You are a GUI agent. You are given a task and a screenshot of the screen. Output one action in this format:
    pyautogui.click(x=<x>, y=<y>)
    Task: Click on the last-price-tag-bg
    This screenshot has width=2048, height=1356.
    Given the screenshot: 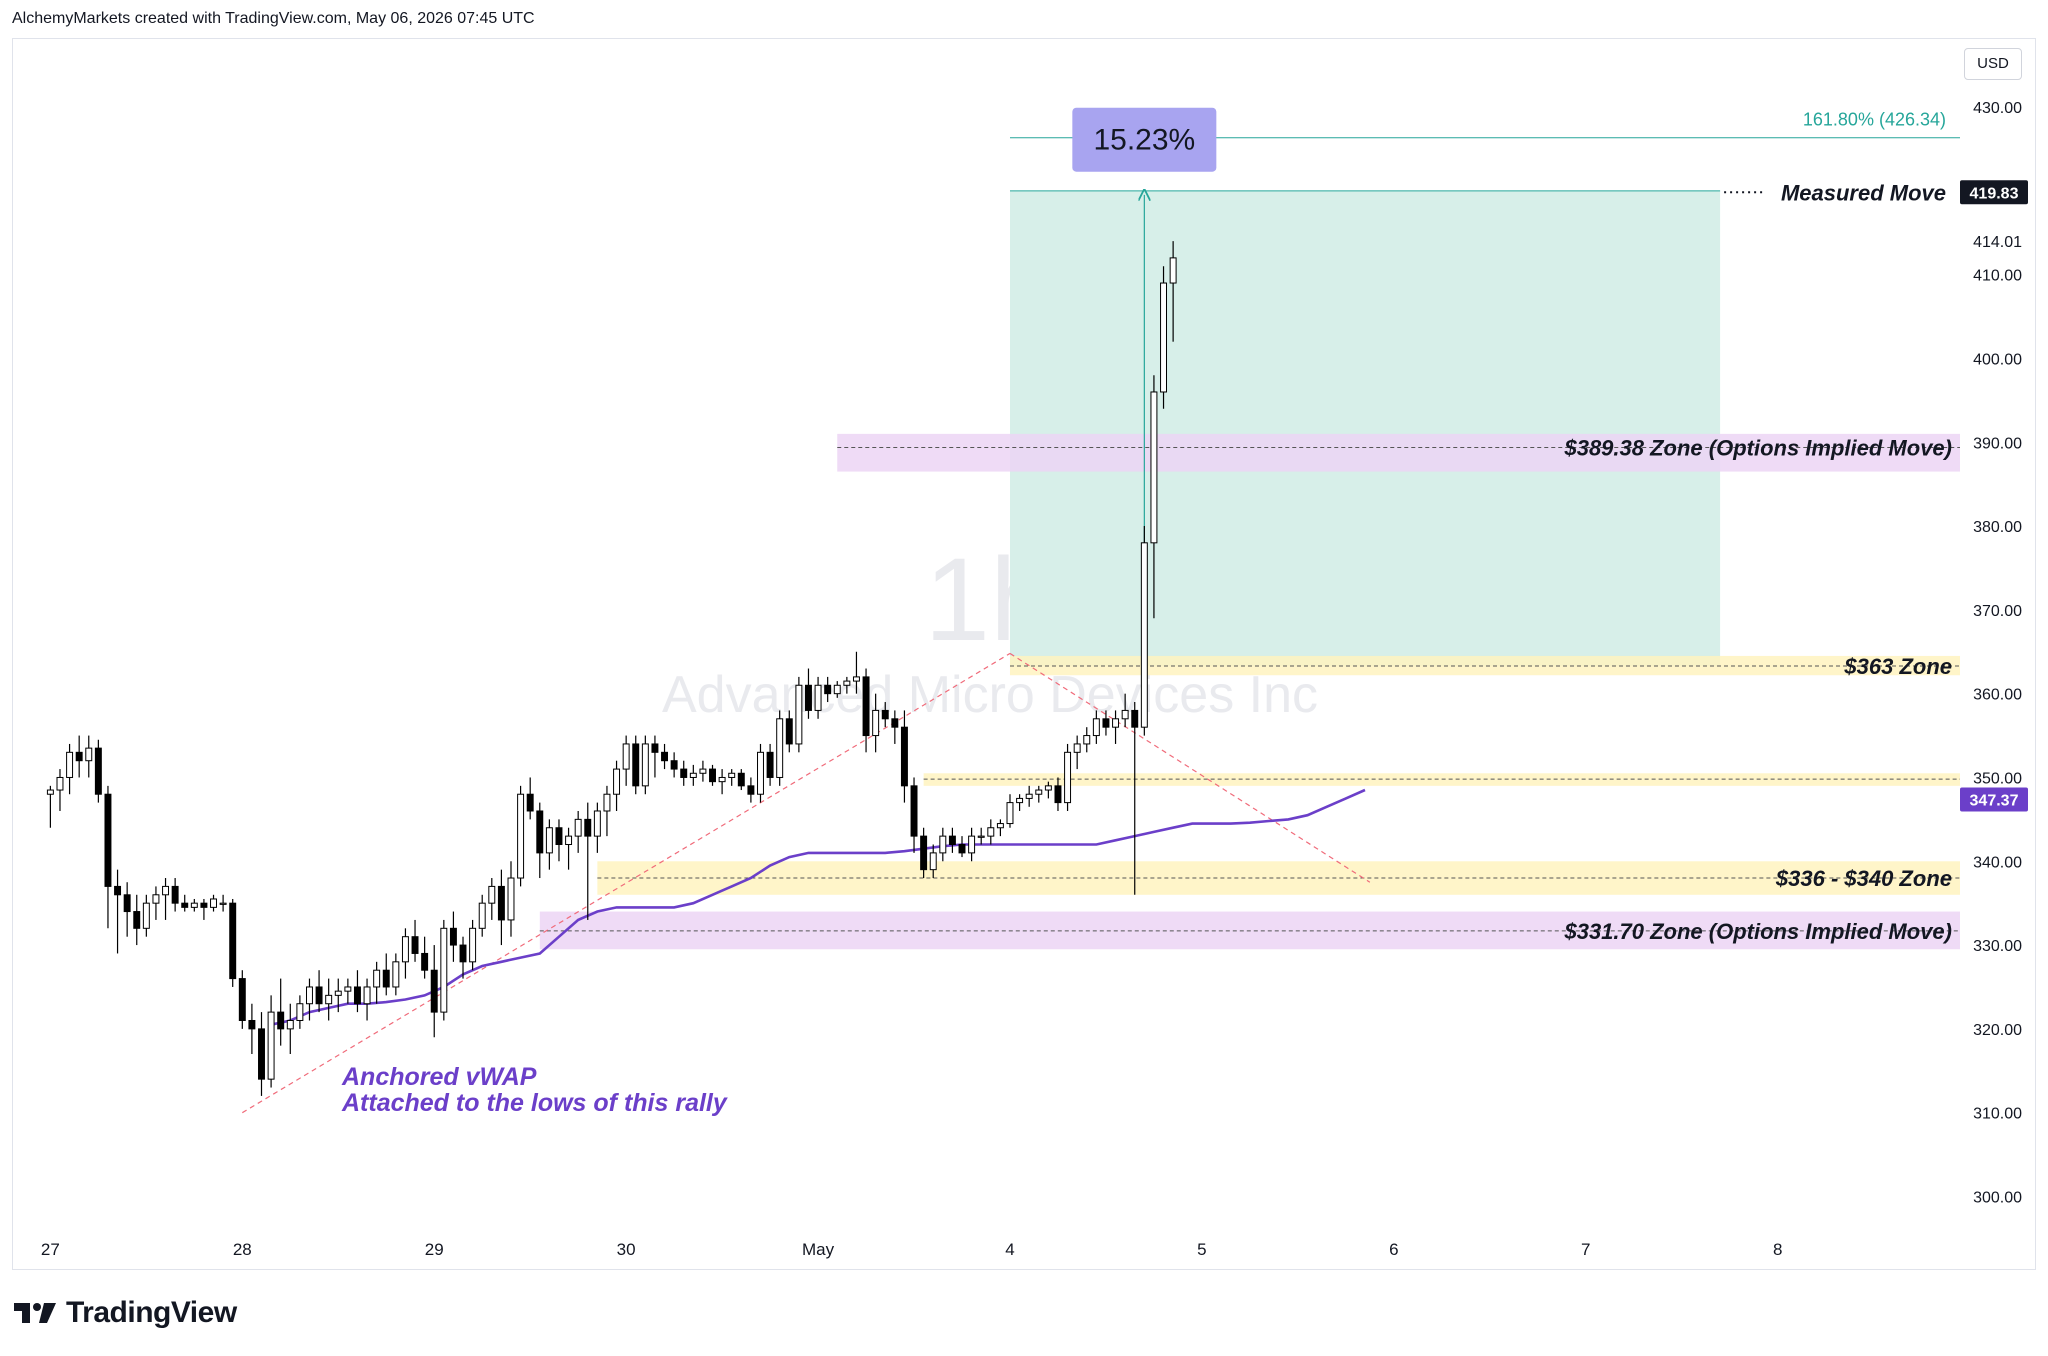 What is the action you would take?
    pyautogui.click(x=1994, y=192)
    